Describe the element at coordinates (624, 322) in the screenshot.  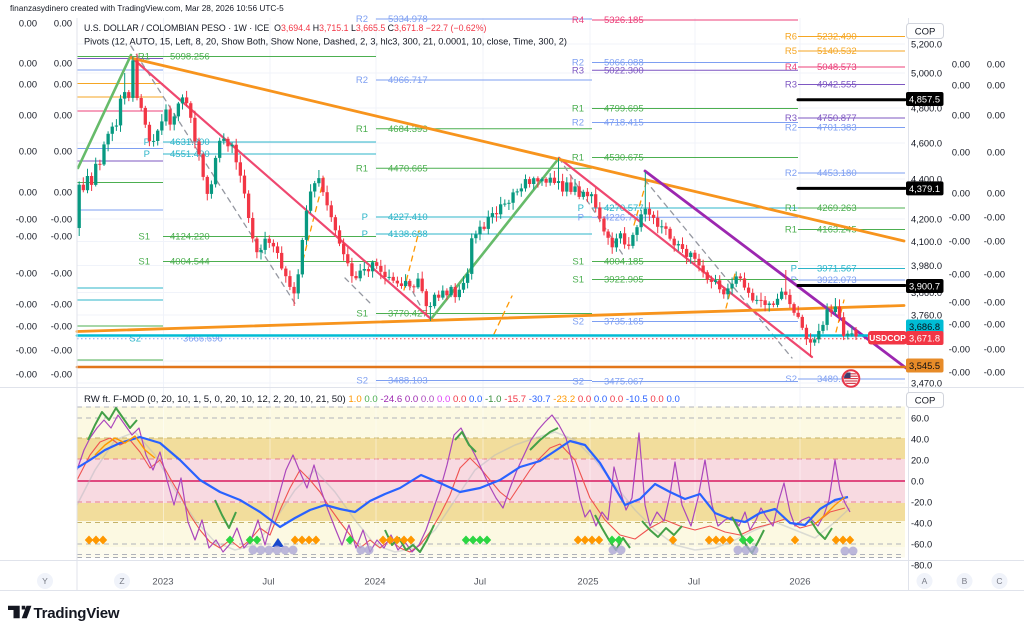
I see `svg-text: 3735.165` at that location.